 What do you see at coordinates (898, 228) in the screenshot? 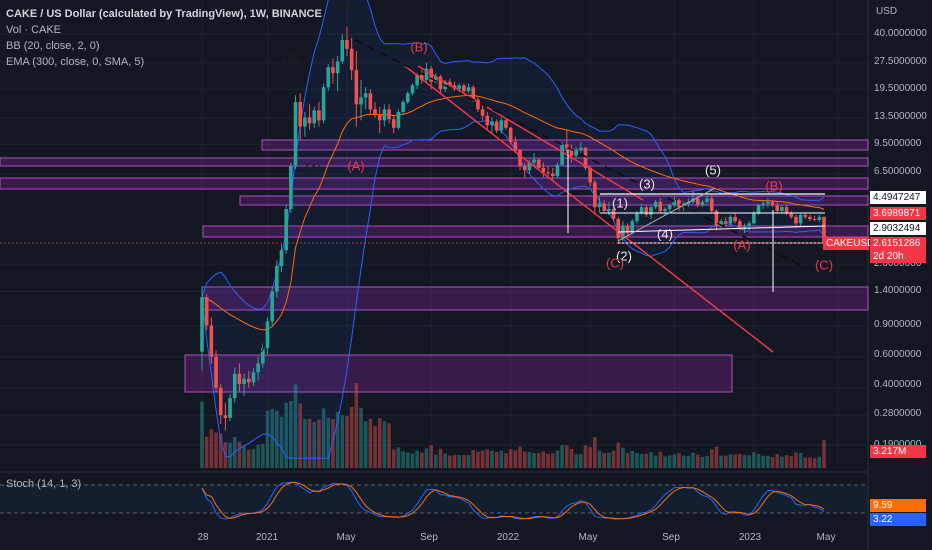
I see `level-tag-low: 2.9032494` at bounding box center [898, 228].